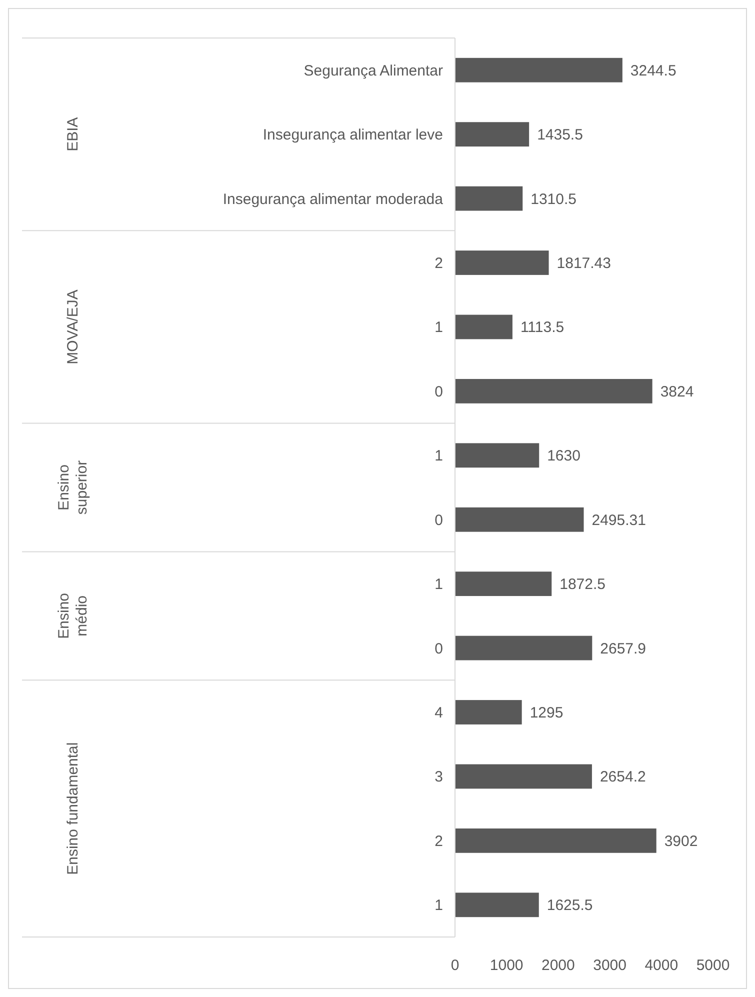 The image size is (755, 997). Describe the element at coordinates (584, 263) in the screenshot. I see `data-label: 1817.43` at that location.